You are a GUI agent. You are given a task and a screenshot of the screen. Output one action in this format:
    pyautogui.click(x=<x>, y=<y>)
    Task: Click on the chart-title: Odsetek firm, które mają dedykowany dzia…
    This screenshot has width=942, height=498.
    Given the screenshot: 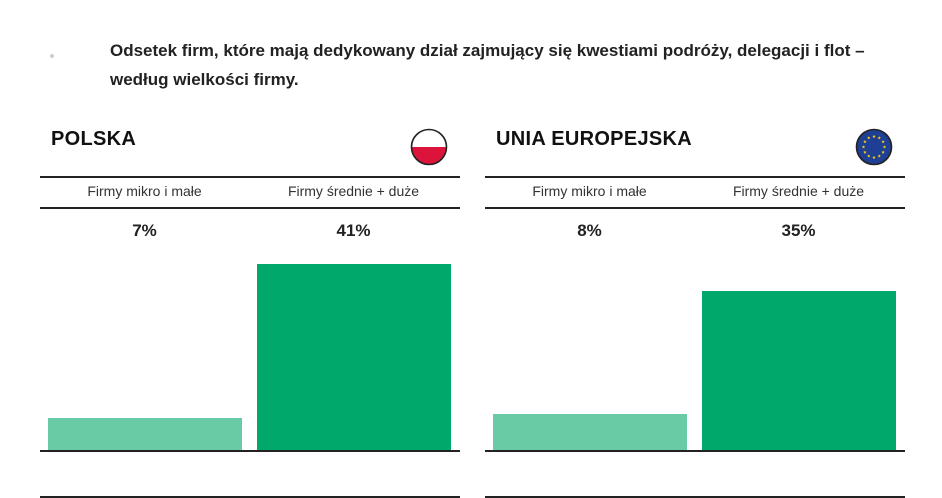 What is the action you would take?
    pyautogui.click(x=487, y=65)
    